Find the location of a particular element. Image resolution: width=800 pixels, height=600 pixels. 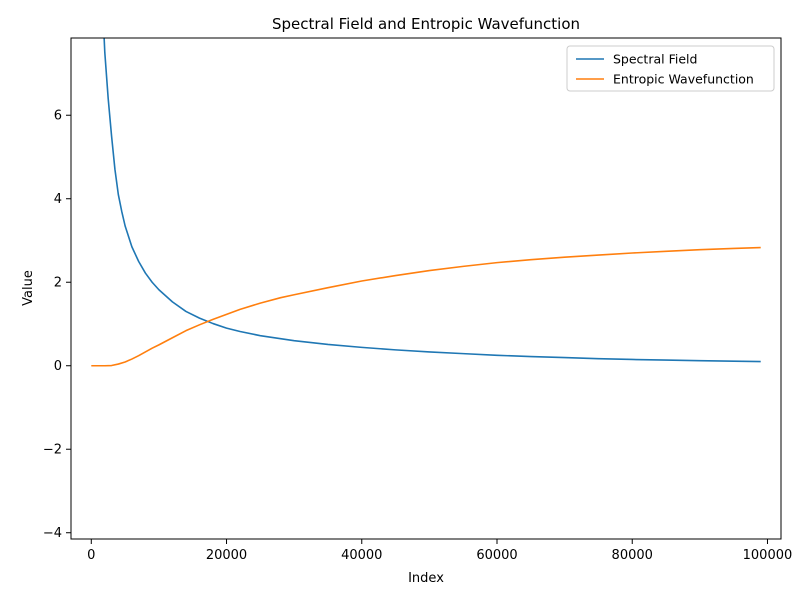

x-tick-label: 0 is located at coordinates (91, 555).